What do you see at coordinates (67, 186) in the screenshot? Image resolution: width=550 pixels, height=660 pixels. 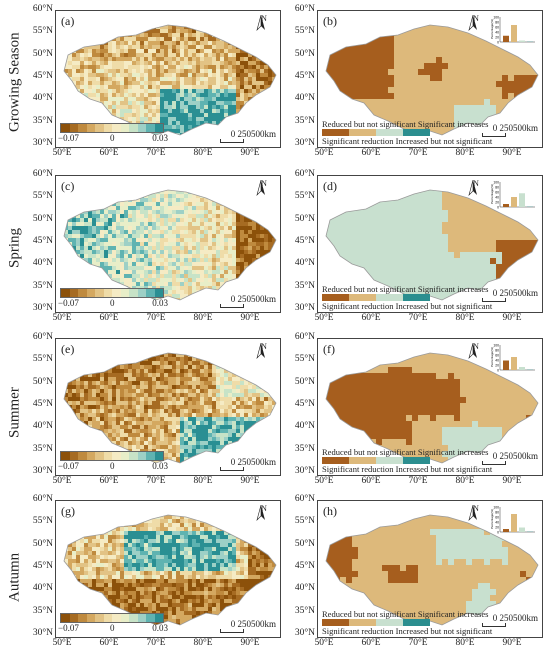 I see `panel-letter: (c)` at bounding box center [67, 186].